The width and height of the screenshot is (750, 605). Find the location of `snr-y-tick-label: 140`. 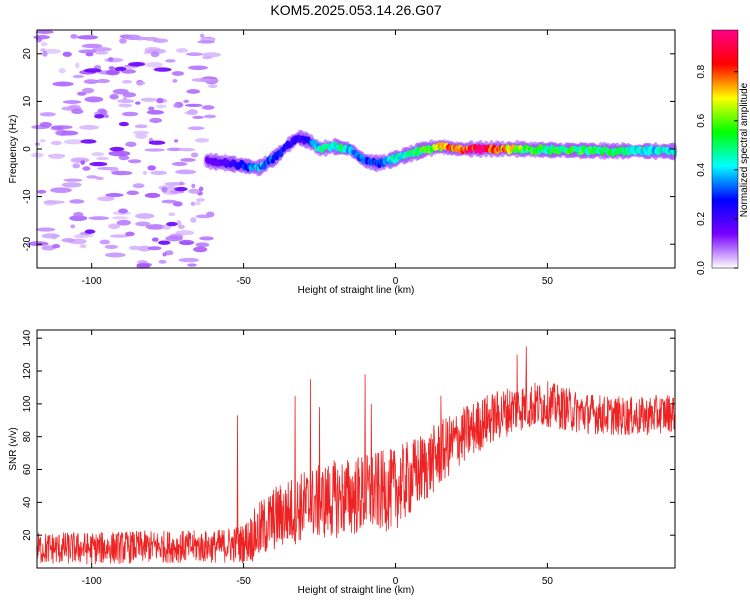

snr-y-tick-label: 140 is located at coordinates (27, 337).